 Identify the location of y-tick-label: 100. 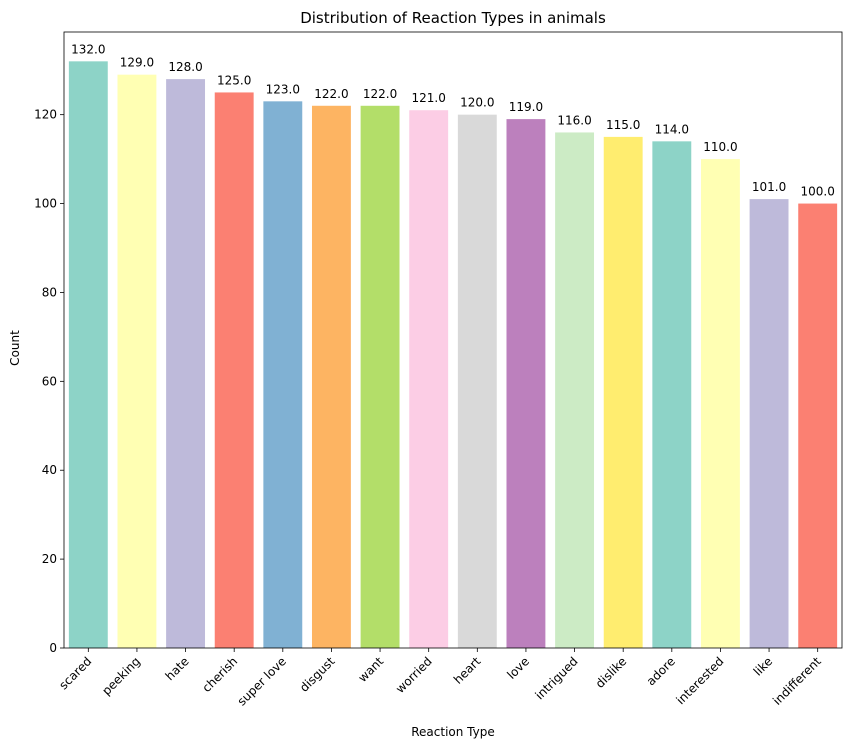
(45, 204).